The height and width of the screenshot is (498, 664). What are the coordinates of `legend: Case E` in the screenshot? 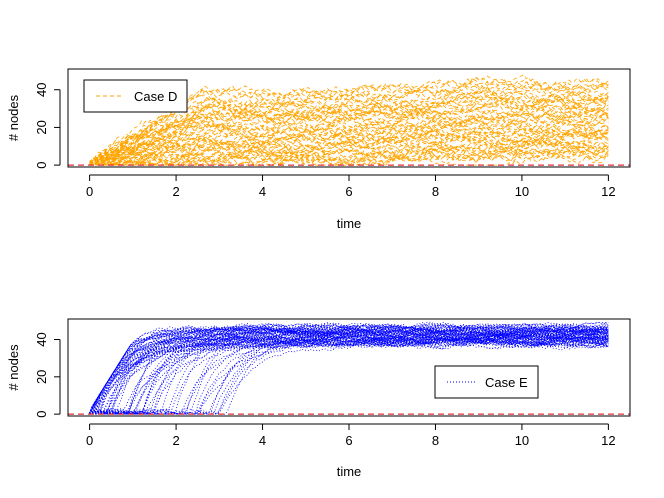 It's located at (486, 382).